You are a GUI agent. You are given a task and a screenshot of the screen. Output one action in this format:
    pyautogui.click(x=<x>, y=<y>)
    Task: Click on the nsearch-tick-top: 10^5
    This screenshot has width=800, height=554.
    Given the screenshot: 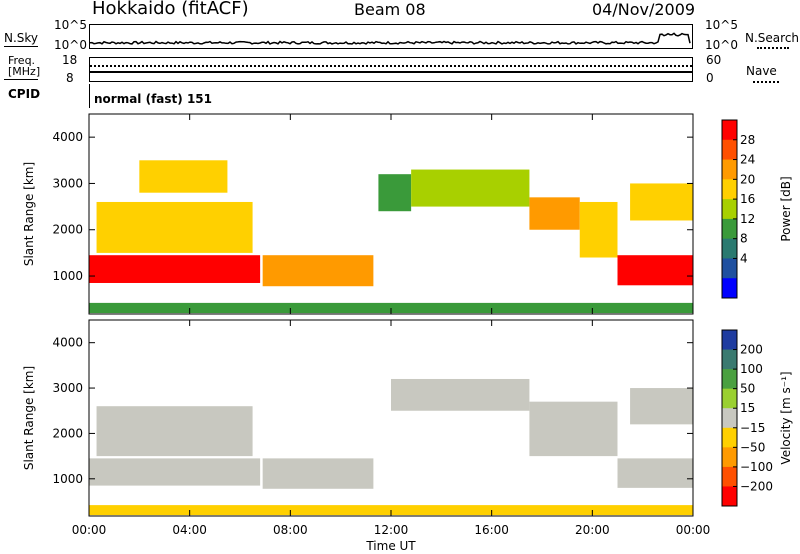 What is the action you would take?
    pyautogui.click(x=721, y=25)
    